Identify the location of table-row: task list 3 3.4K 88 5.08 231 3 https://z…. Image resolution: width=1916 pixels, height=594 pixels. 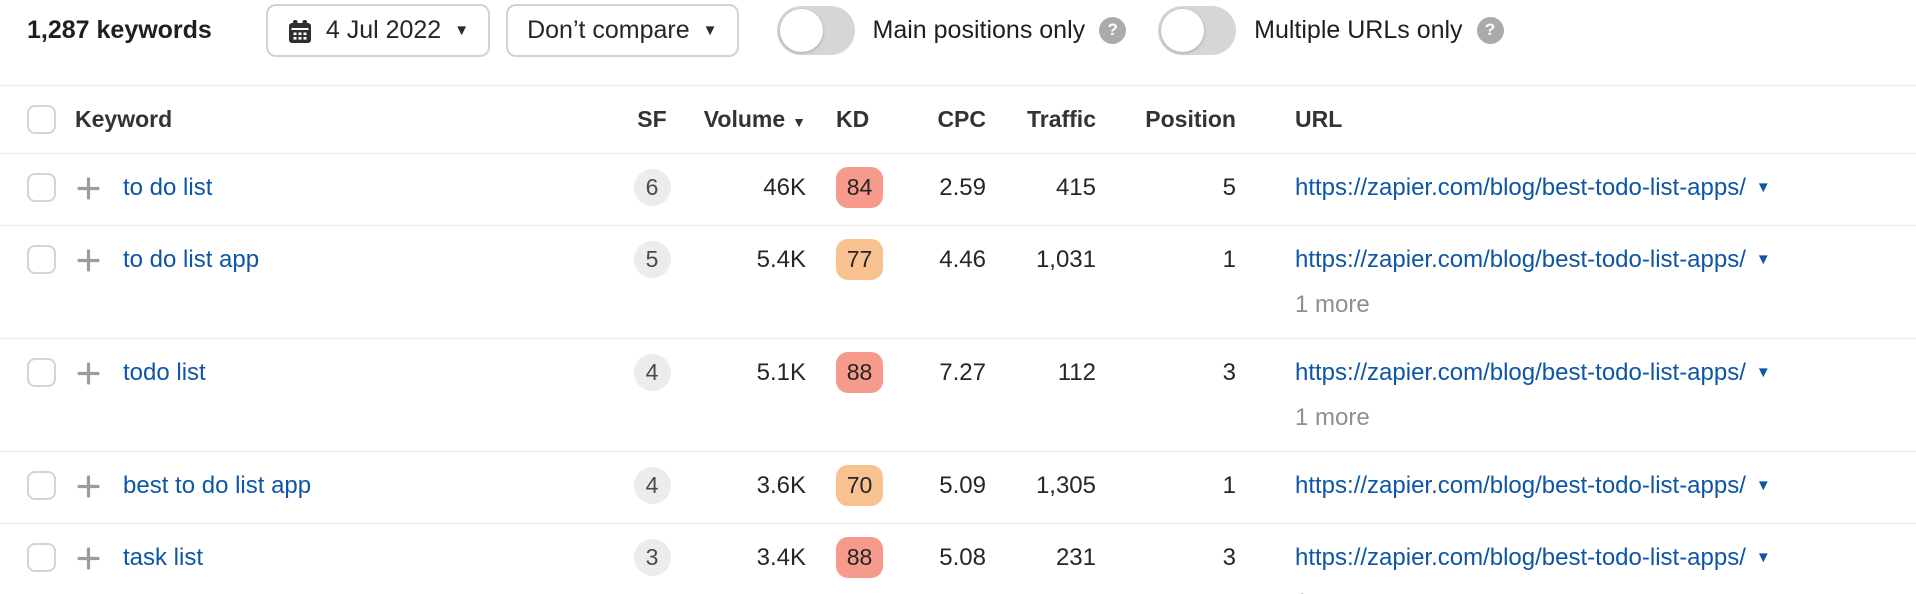
(958, 558).